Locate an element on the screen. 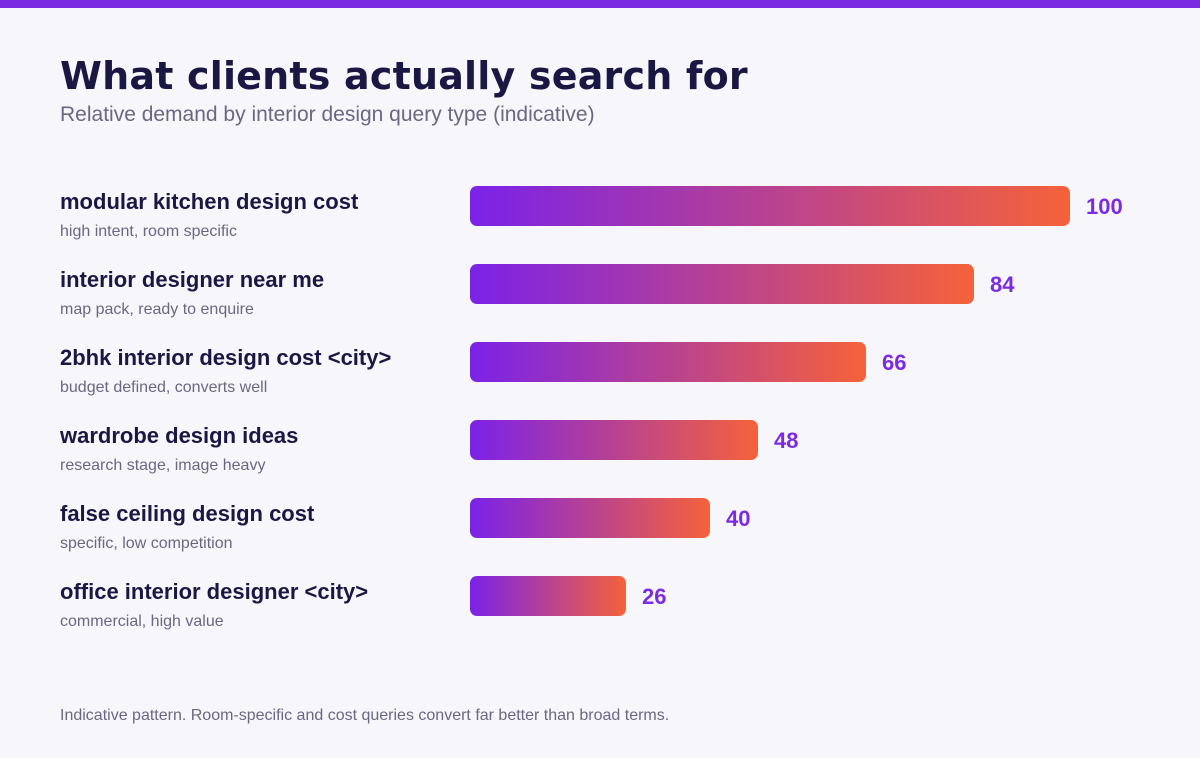 The width and height of the screenshot is (1200, 758). category-description: map pack, ready to enquire is located at coordinates (157, 309).